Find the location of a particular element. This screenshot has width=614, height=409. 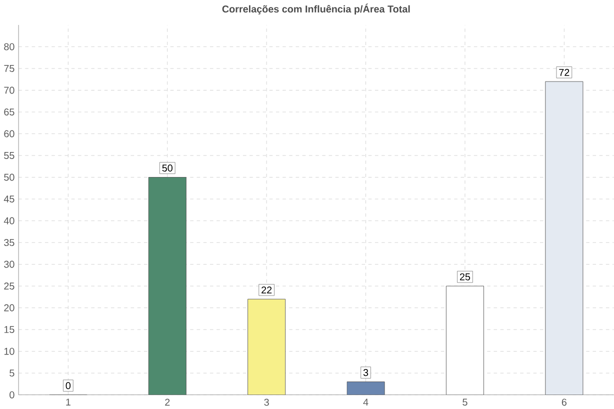

x-tick-label: 5 is located at coordinates (465, 402).